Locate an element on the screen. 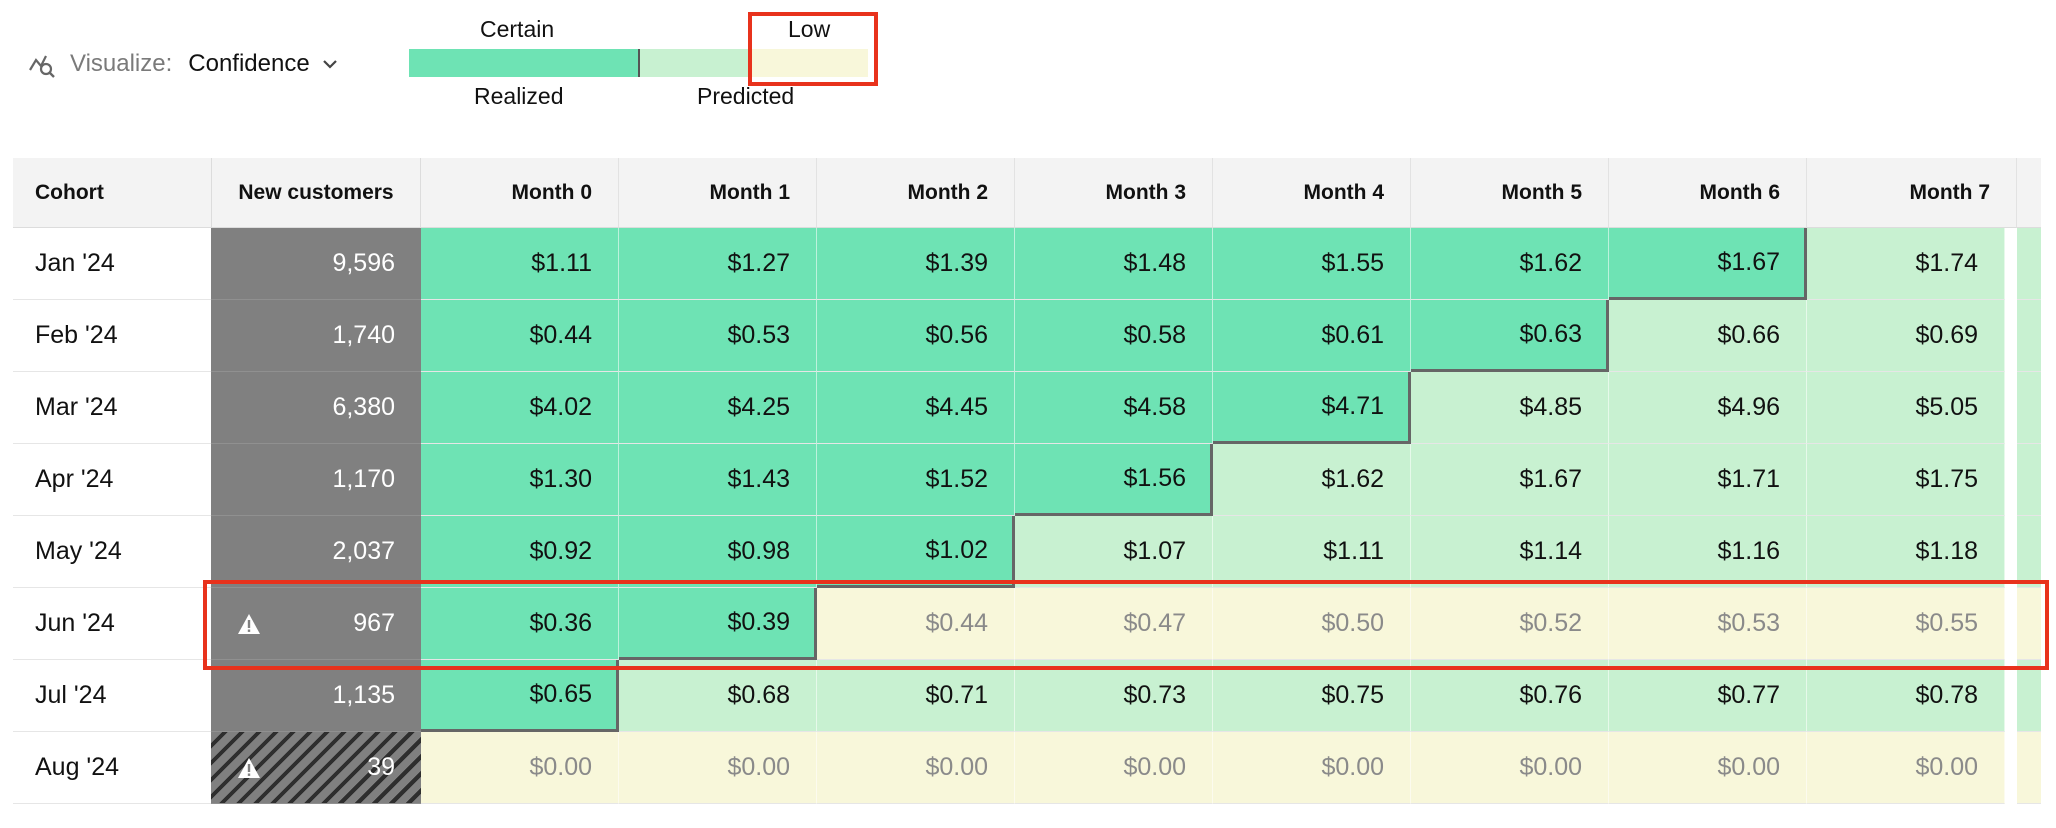 The image size is (2056, 828). new-customers-cell: 39 is located at coordinates (316, 768).